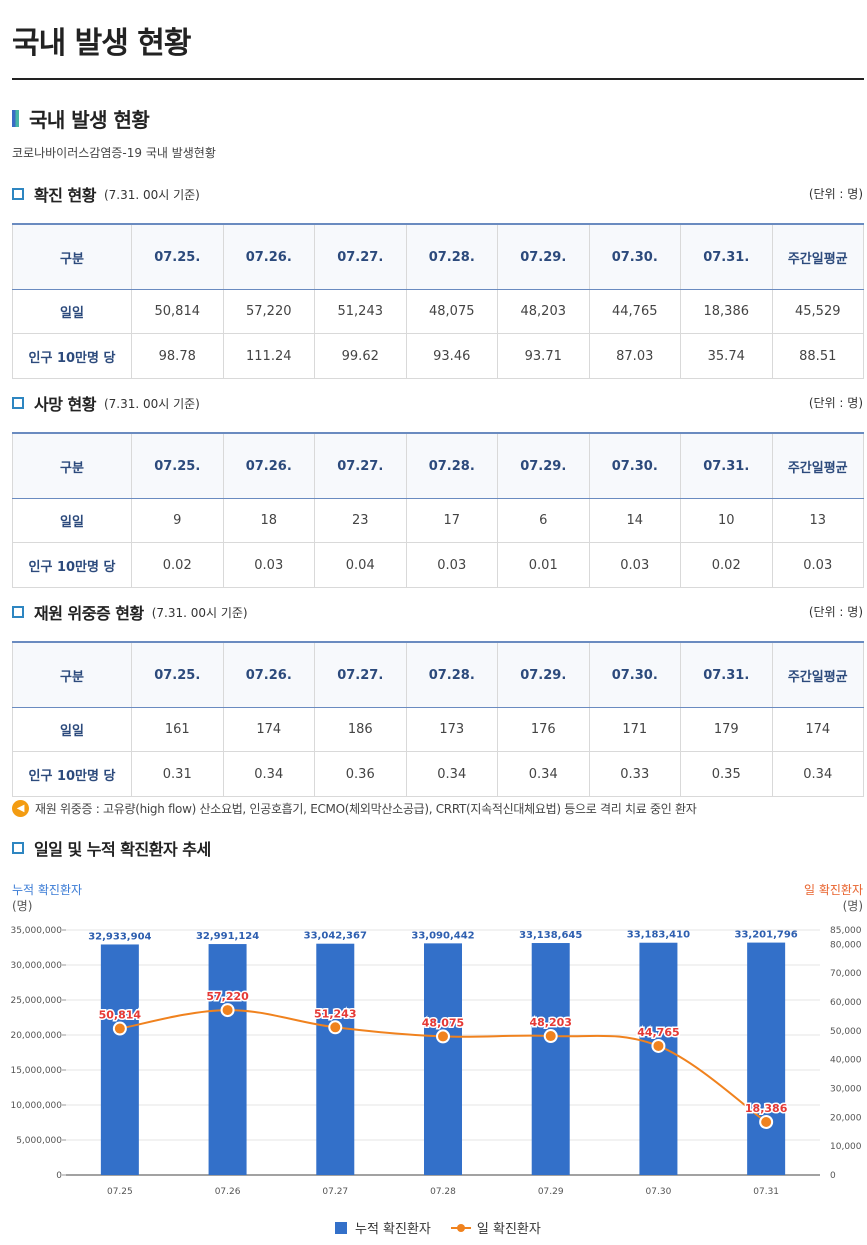 This screenshot has width=867, height=1245. I want to click on line-value-label: 50,814, so click(120, 1015).